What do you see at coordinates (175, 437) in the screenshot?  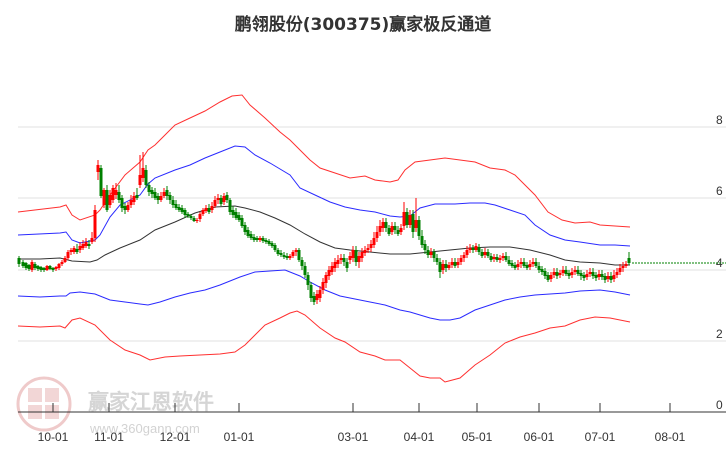 I see `x-tick-label: 12-01` at bounding box center [175, 437].